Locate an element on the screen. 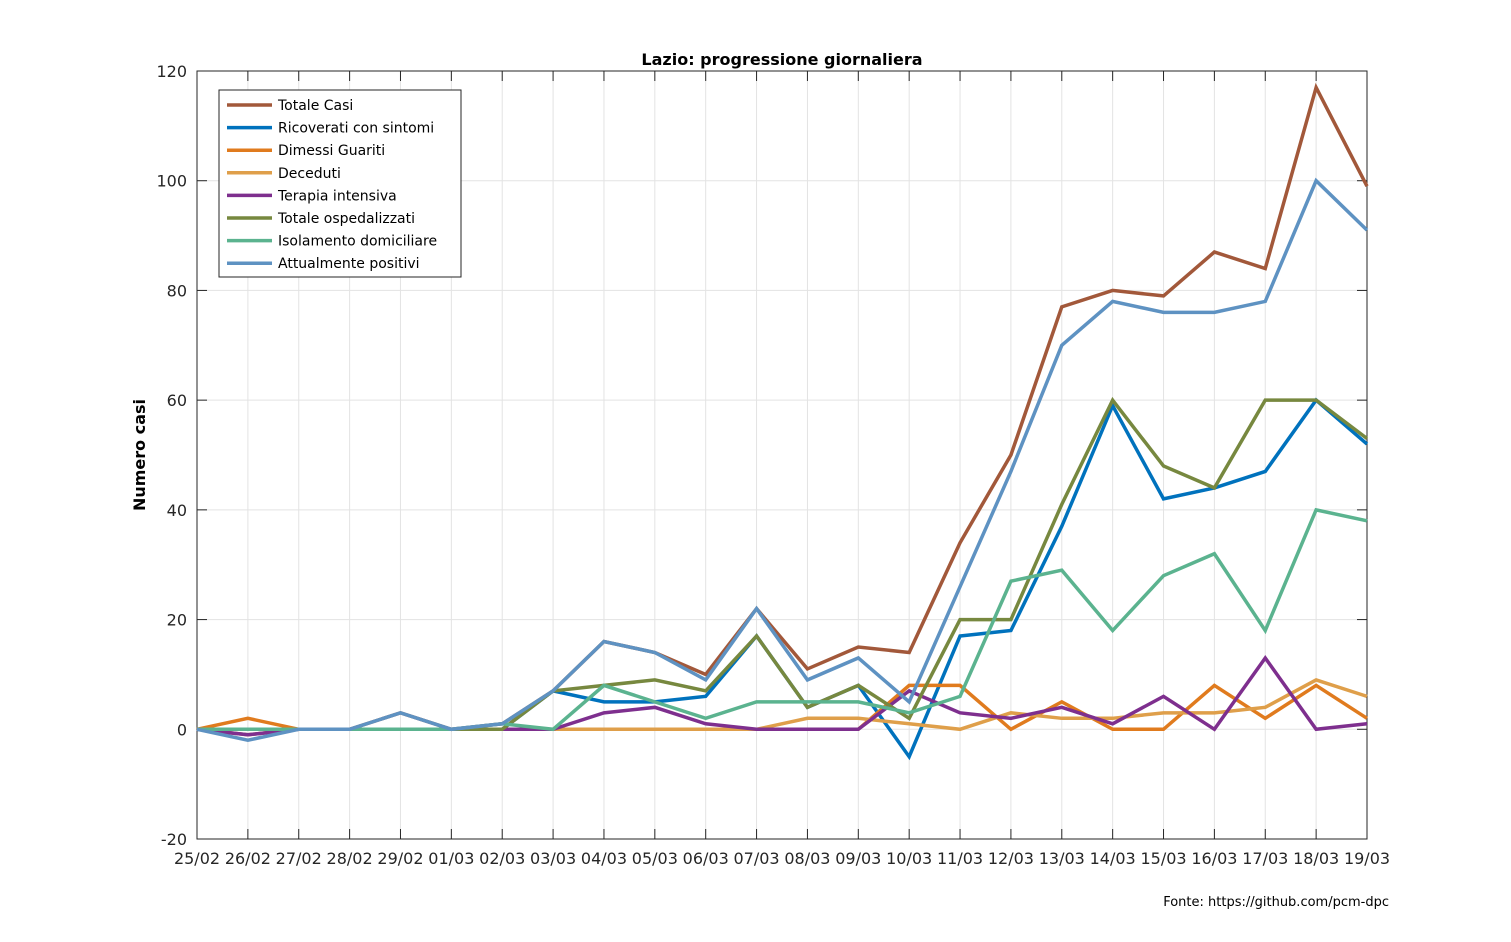  legend-label-2: Dimessi Guariti is located at coordinates (331, 151).